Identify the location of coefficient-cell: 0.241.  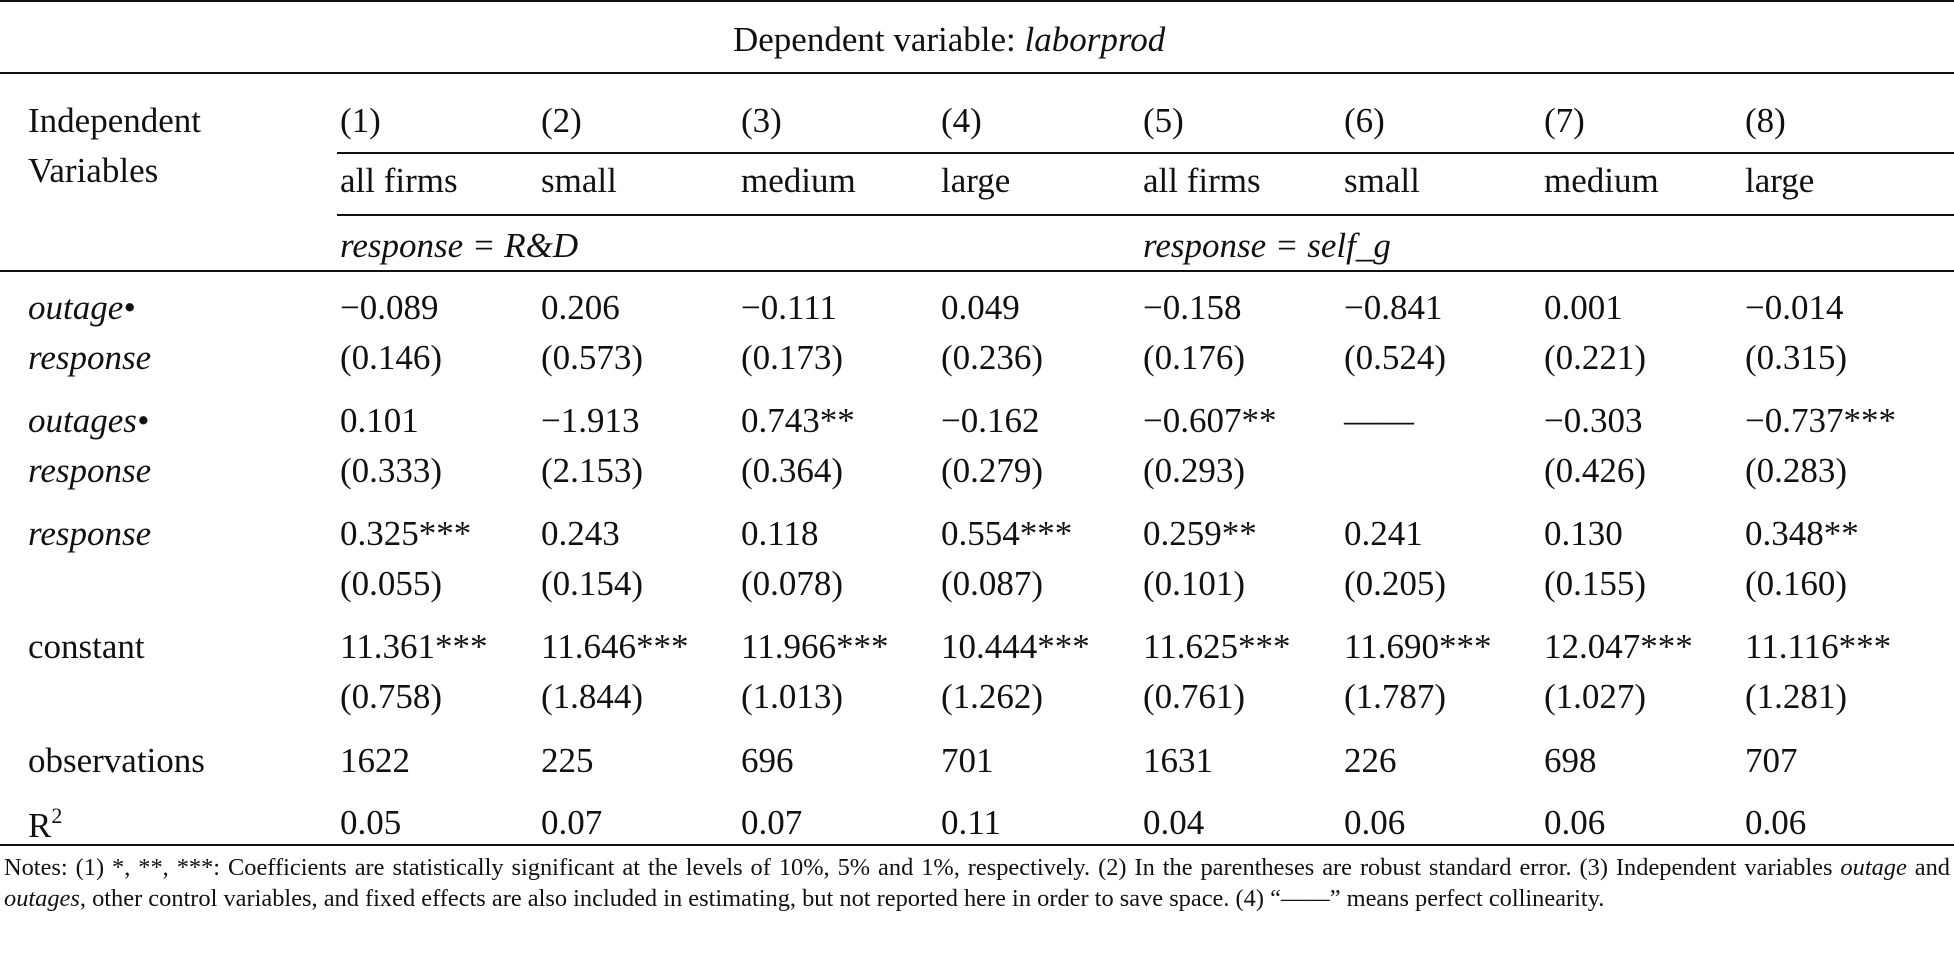
(1383, 533).